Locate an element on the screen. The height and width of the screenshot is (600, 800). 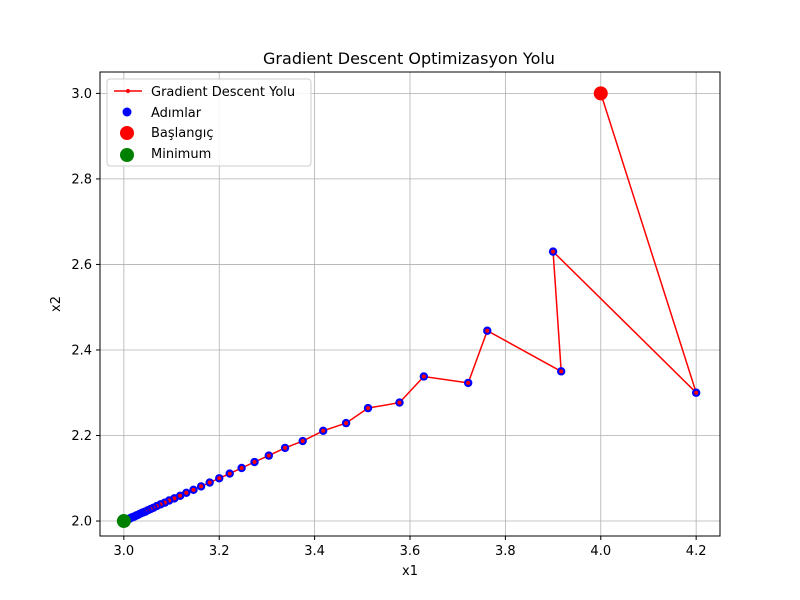
y-tick-label: 3.0 is located at coordinates (81, 94).